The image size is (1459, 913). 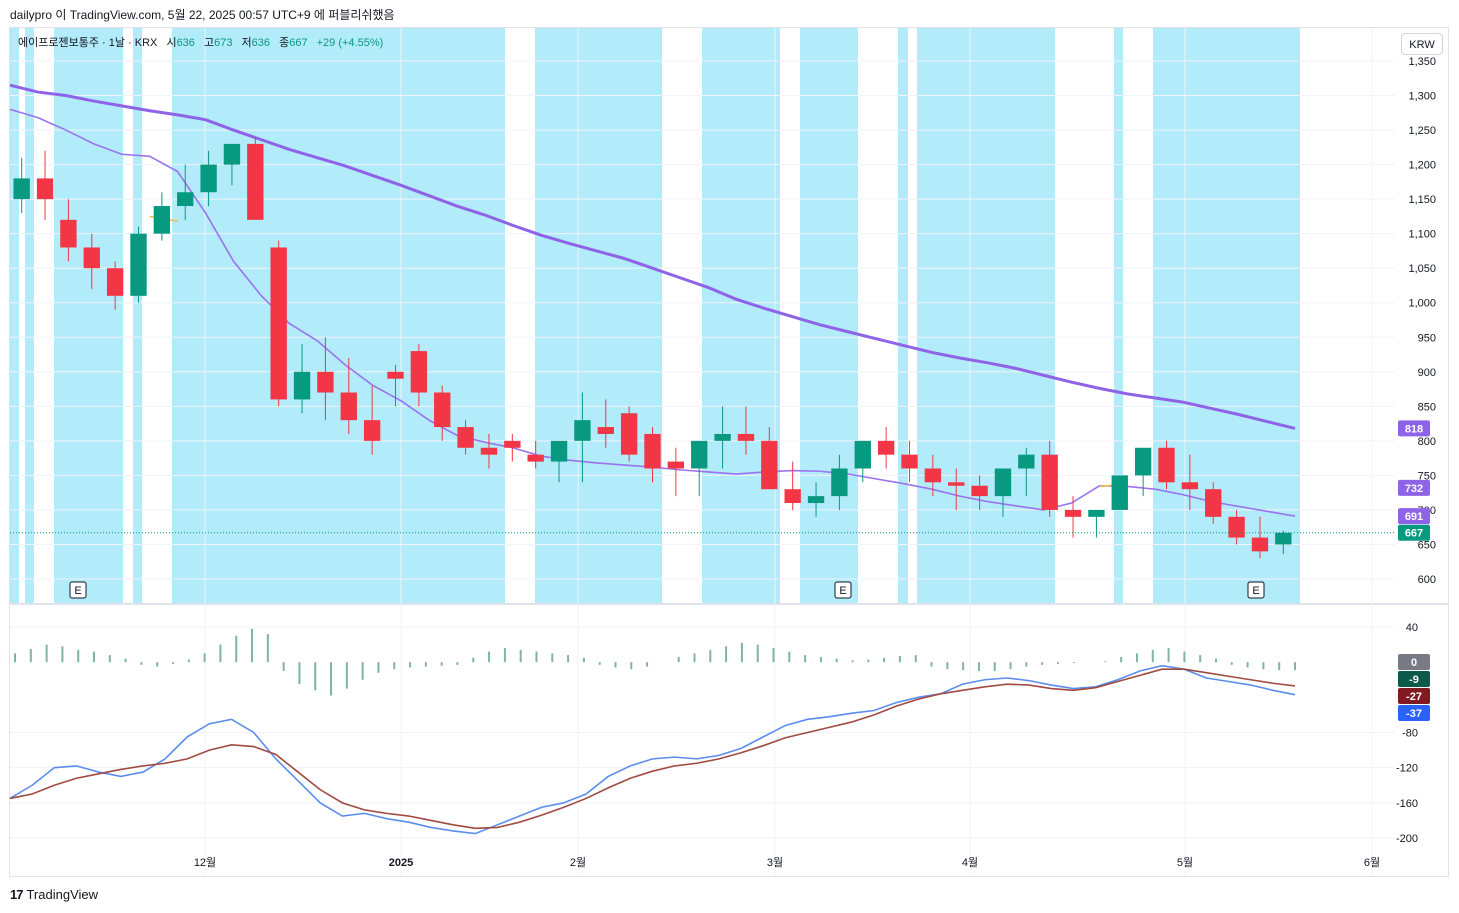 What do you see at coordinates (17, 894) in the screenshot?
I see `tradingview-logo-icon: 17` at bounding box center [17, 894].